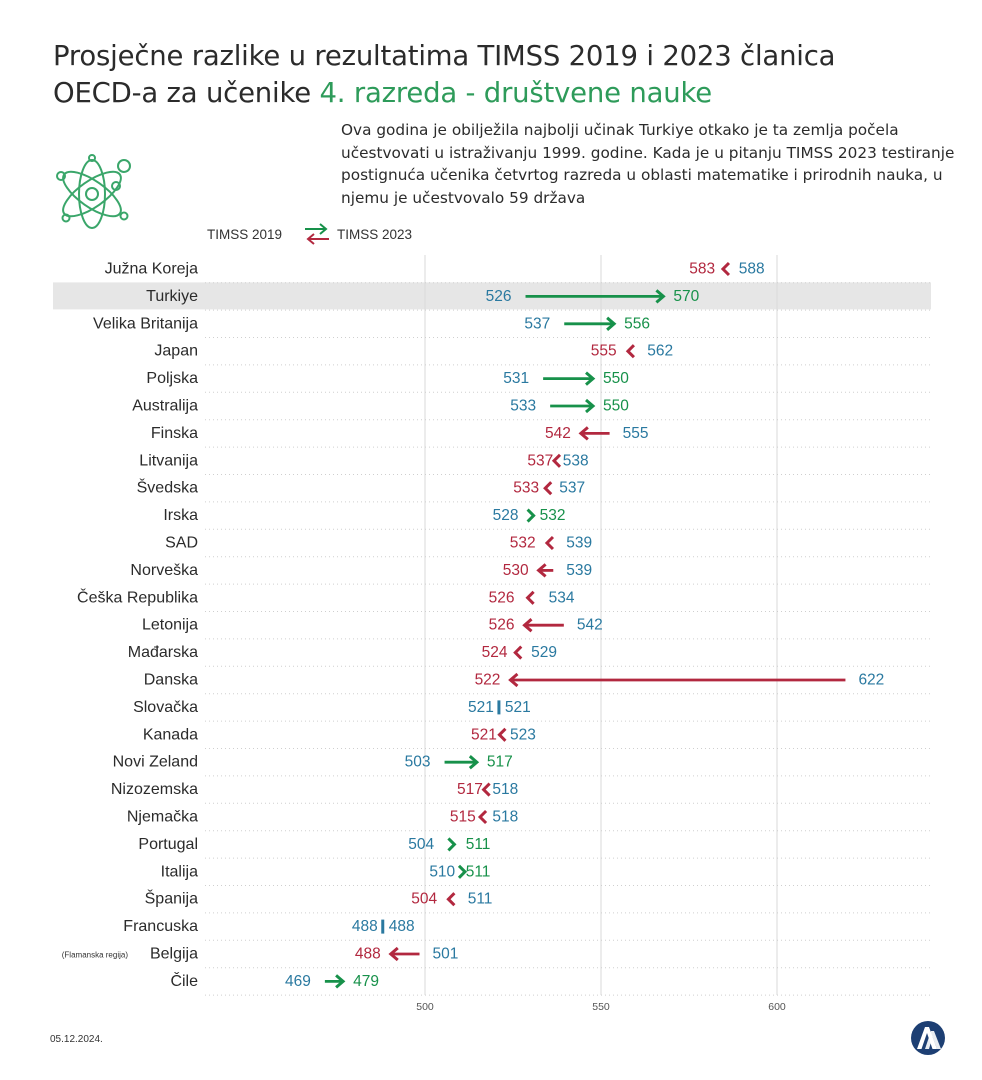 This screenshot has height=1080, width=982. What do you see at coordinates (160, 926) in the screenshot?
I see `country-label: Francuska` at bounding box center [160, 926].